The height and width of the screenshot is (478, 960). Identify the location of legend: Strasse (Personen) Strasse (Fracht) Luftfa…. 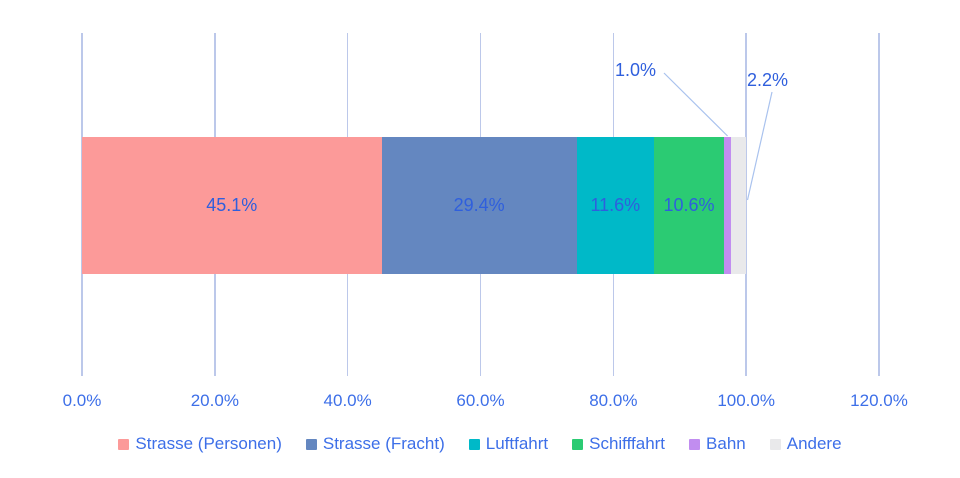
(480, 444).